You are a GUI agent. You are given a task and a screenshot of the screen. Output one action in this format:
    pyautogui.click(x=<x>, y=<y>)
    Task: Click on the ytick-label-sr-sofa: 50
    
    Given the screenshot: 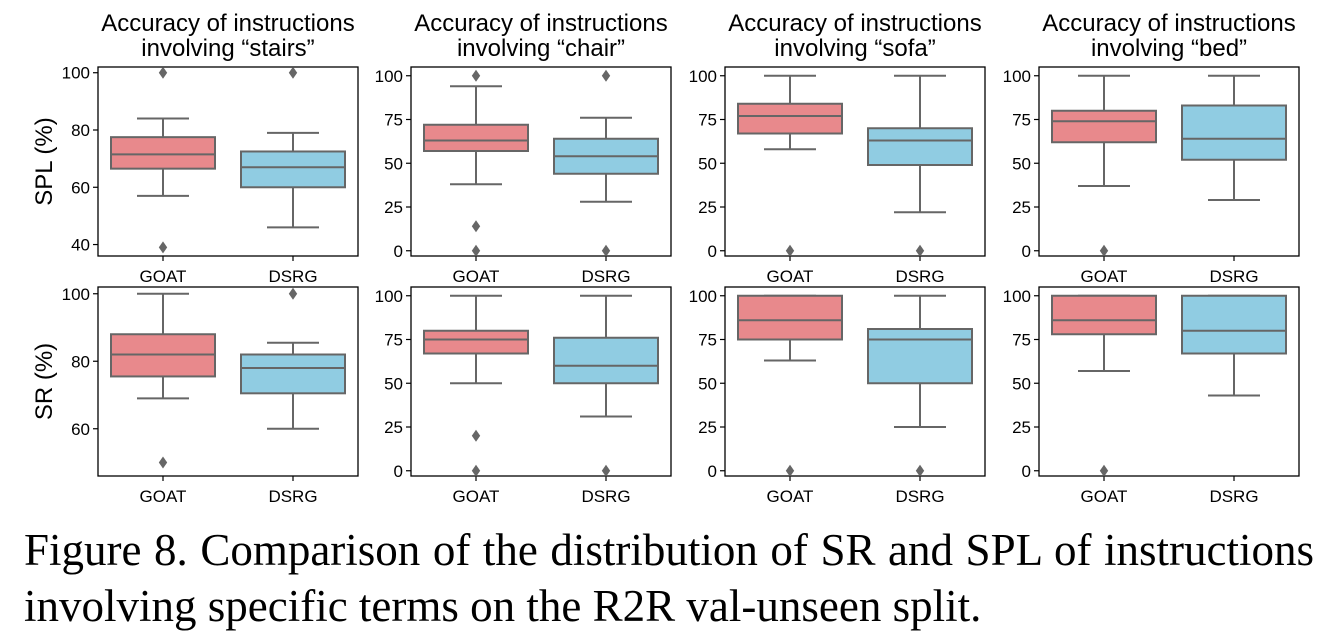 What is the action you would take?
    pyautogui.click(x=707, y=383)
    